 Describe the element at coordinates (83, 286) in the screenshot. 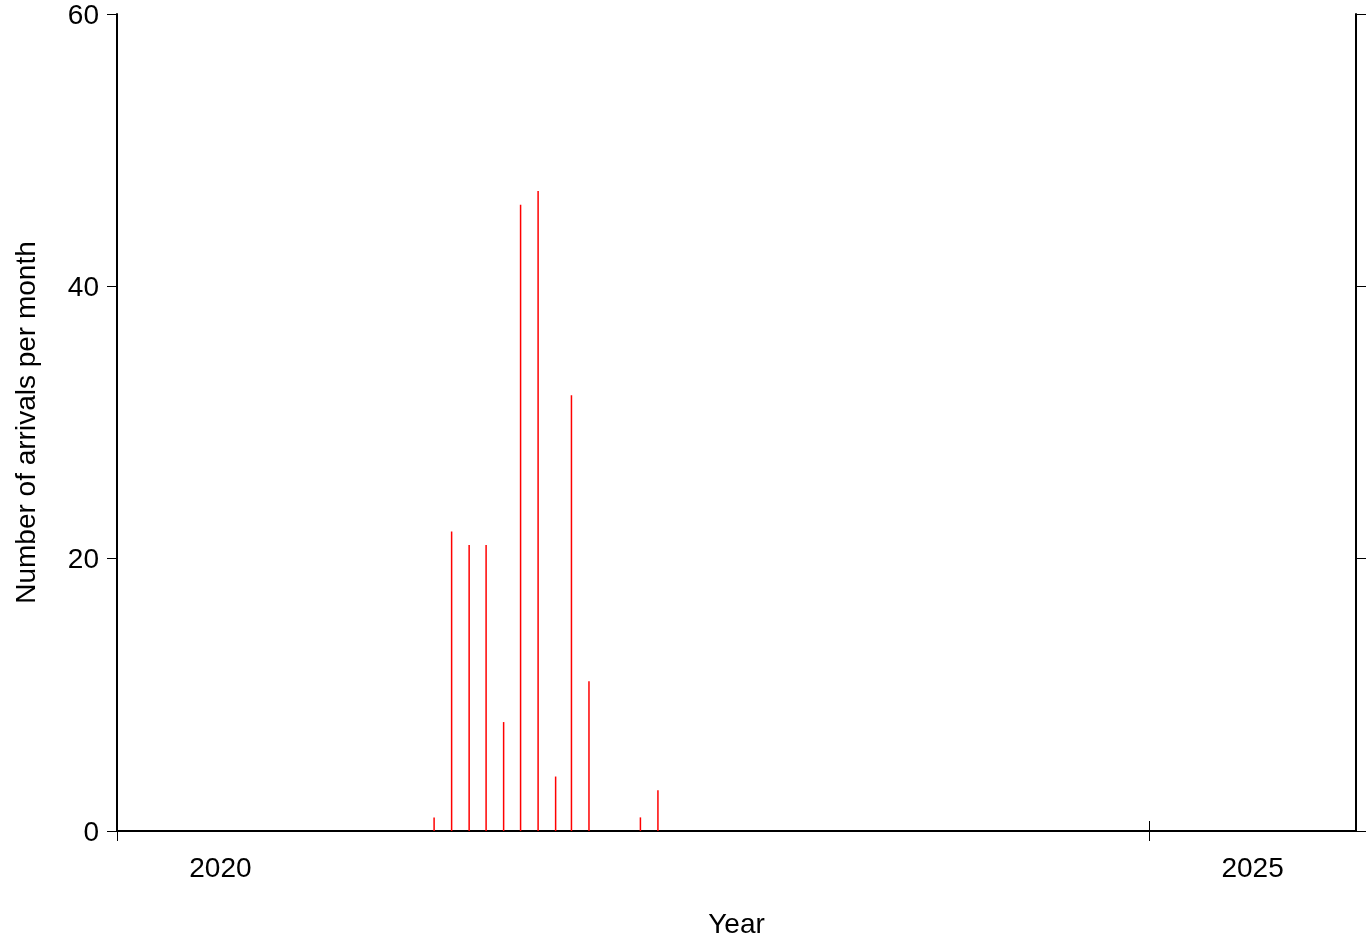

I see `y-tick-label: 40` at that location.